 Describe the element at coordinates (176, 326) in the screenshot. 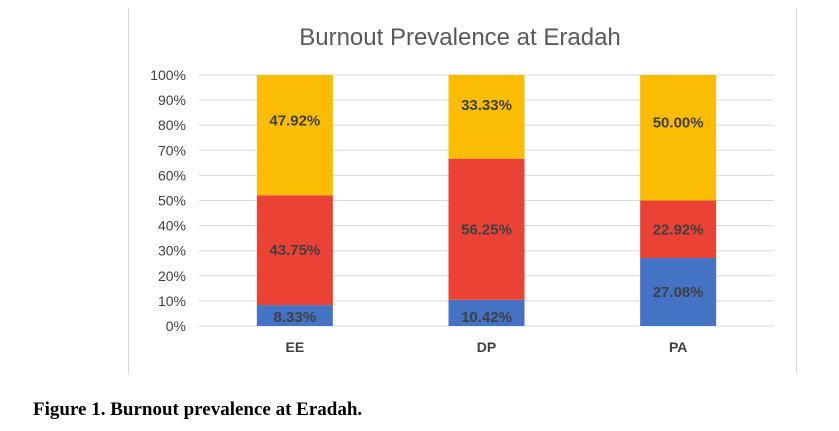

I see `y-tick-label: 0%` at that location.